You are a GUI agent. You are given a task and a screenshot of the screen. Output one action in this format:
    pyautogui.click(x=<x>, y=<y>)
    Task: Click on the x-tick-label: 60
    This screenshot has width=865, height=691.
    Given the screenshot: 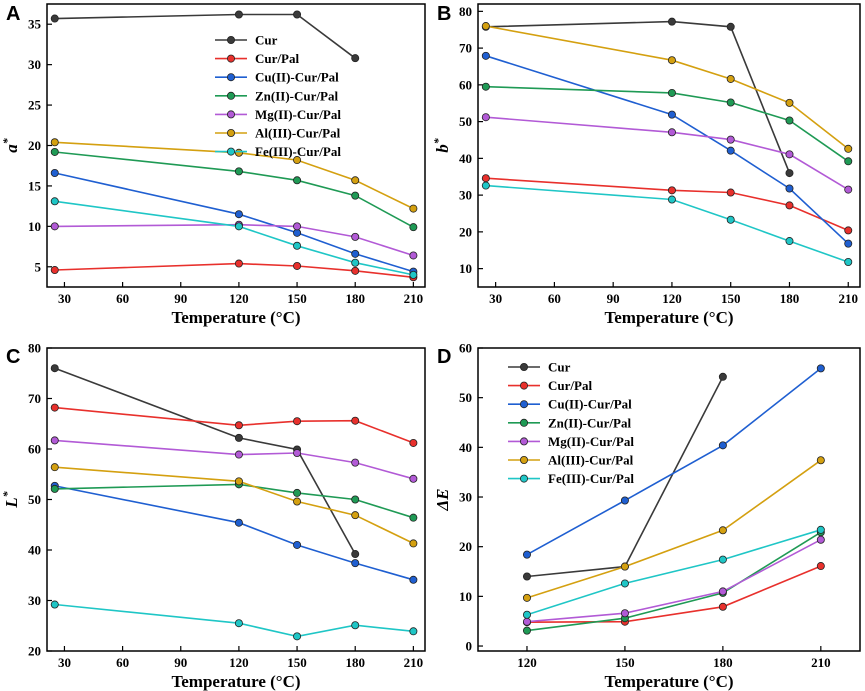 What is the action you would take?
    pyautogui.click(x=122, y=662)
    